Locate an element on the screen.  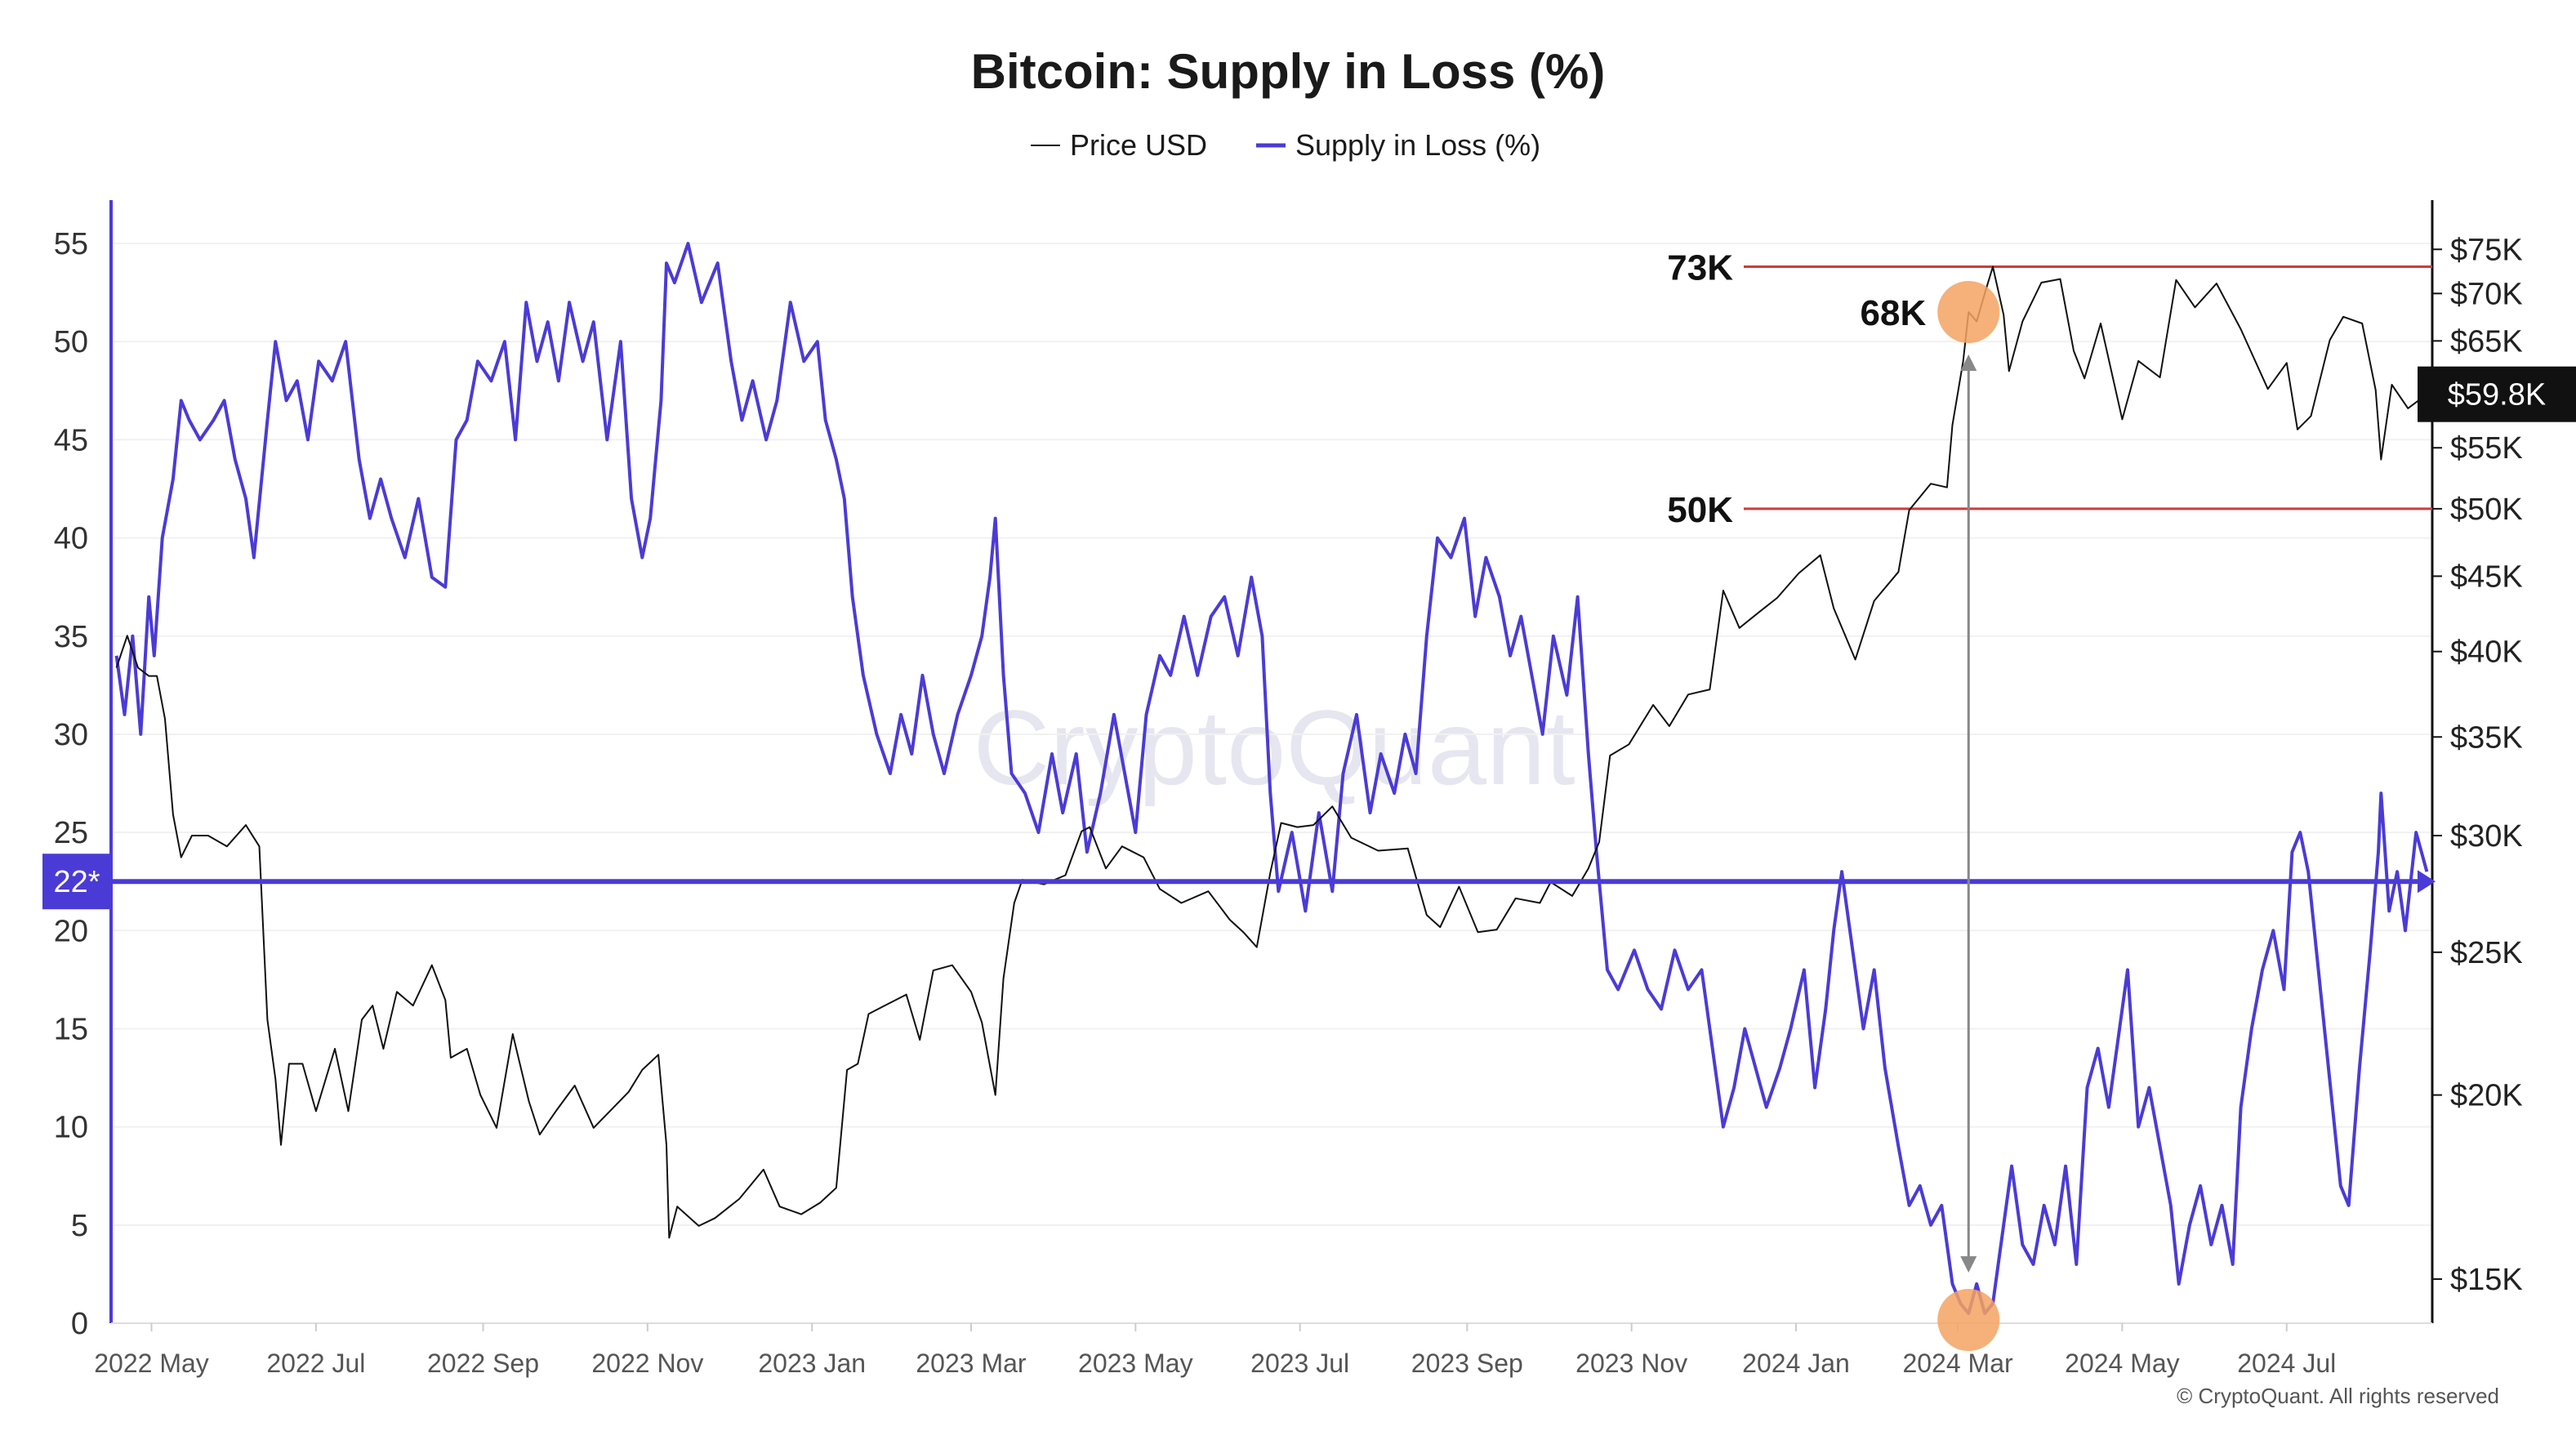
threshold-arrow-icon is located at coordinates (2427, 882).